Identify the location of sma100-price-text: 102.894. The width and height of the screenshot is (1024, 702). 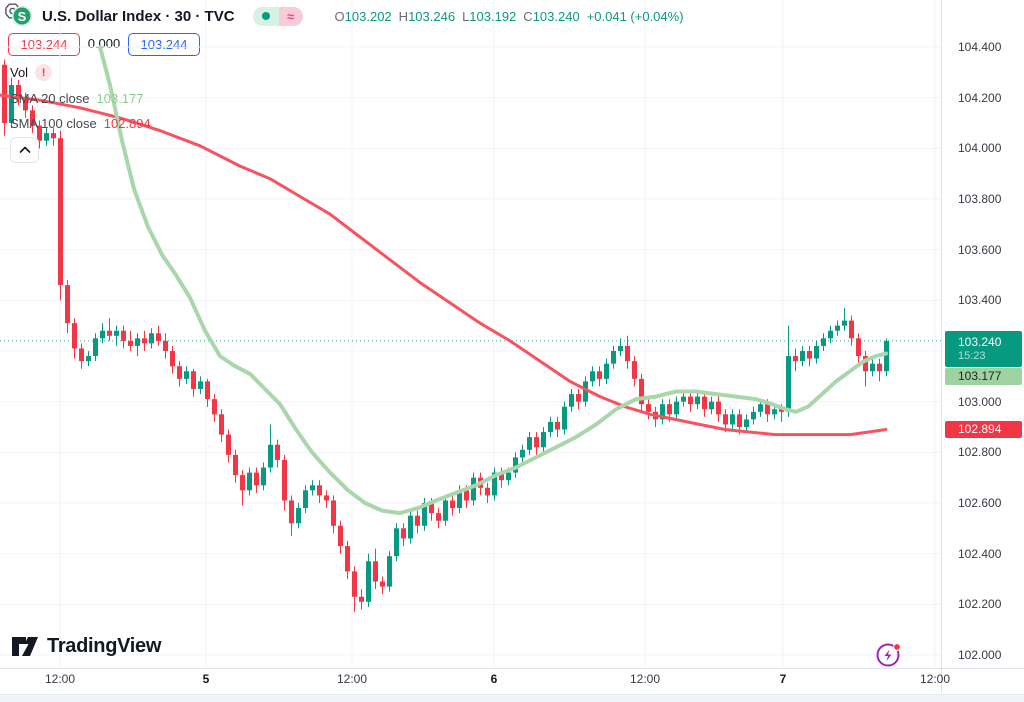
(980, 429).